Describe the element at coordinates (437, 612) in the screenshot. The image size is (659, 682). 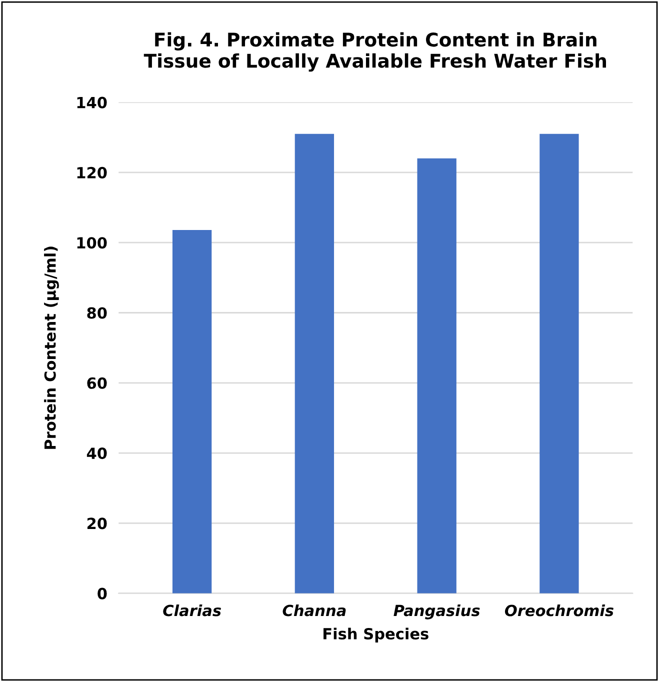
I see `x-tick-label: Pangasius` at that location.